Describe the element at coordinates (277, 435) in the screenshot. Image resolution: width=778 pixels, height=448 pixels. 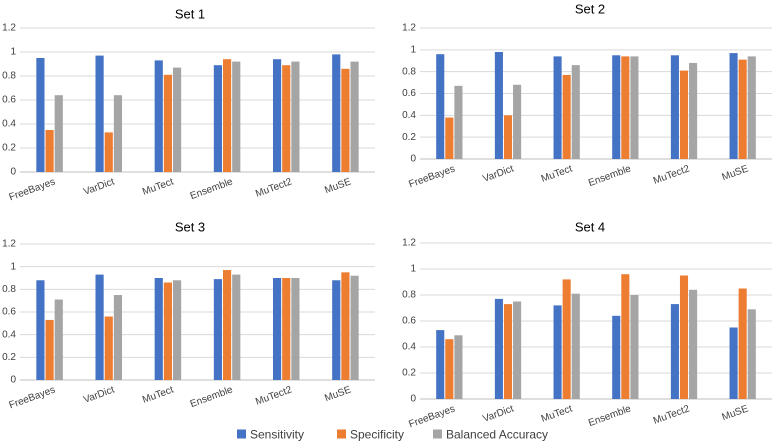
I see `legend-label-sensitivity: Sensitivity` at that location.